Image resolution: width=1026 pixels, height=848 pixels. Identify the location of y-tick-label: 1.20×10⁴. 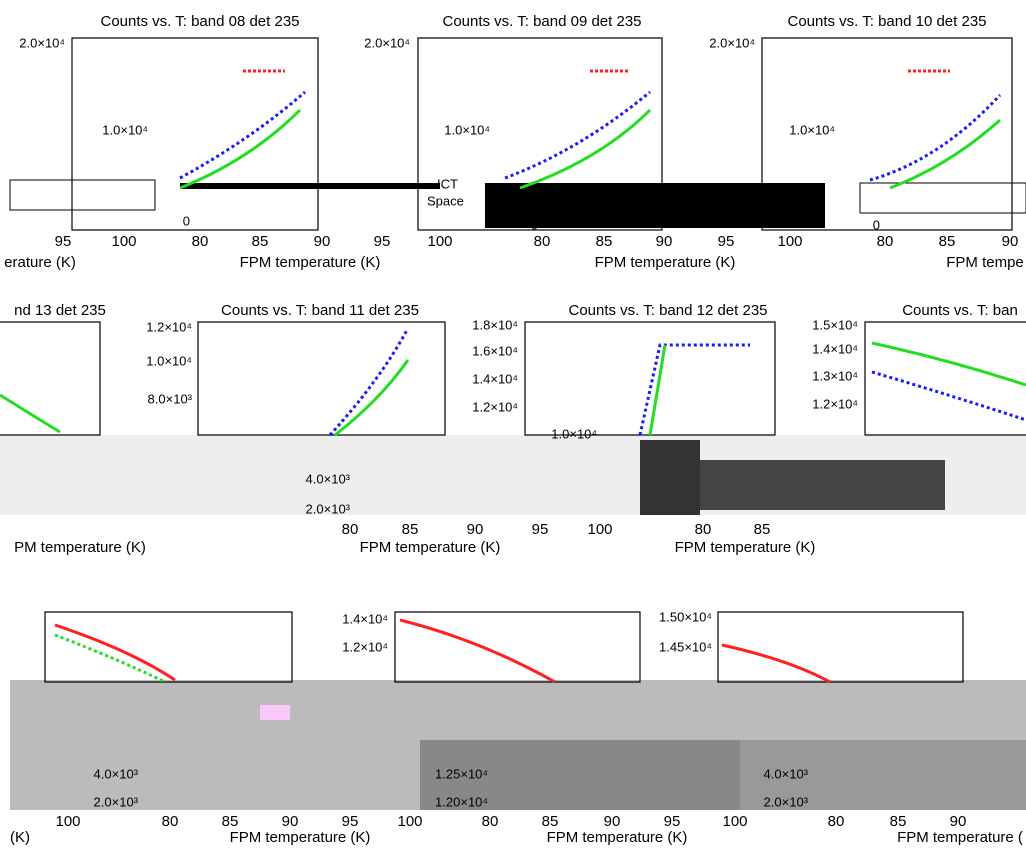
(461, 801).